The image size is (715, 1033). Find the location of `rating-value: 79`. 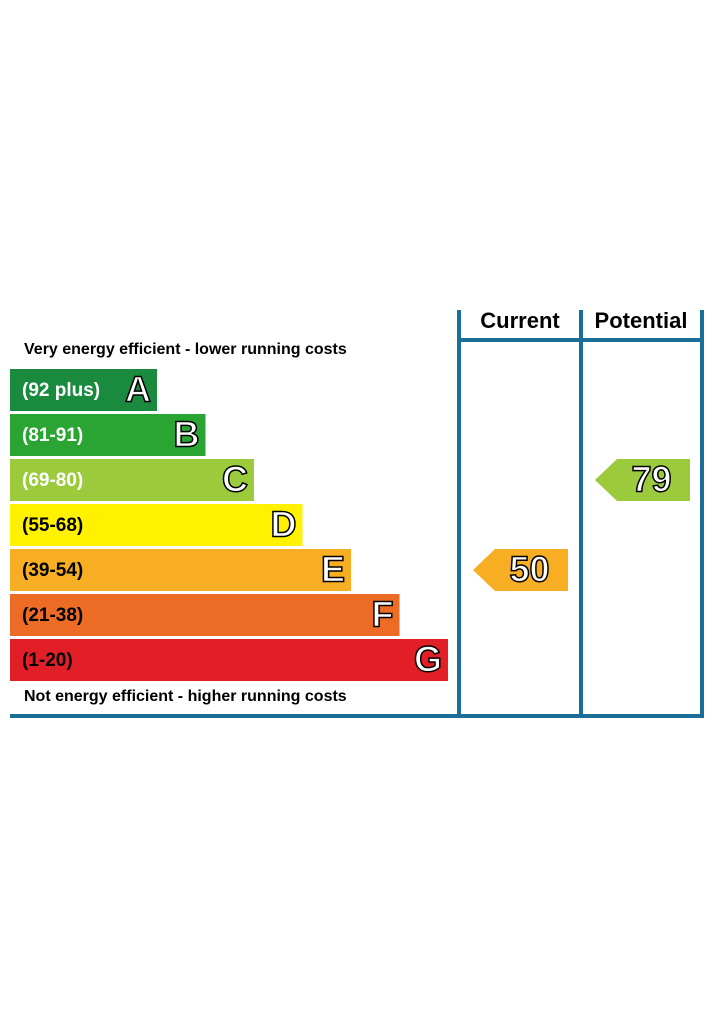

rating-value: 79 is located at coordinates (651, 479).